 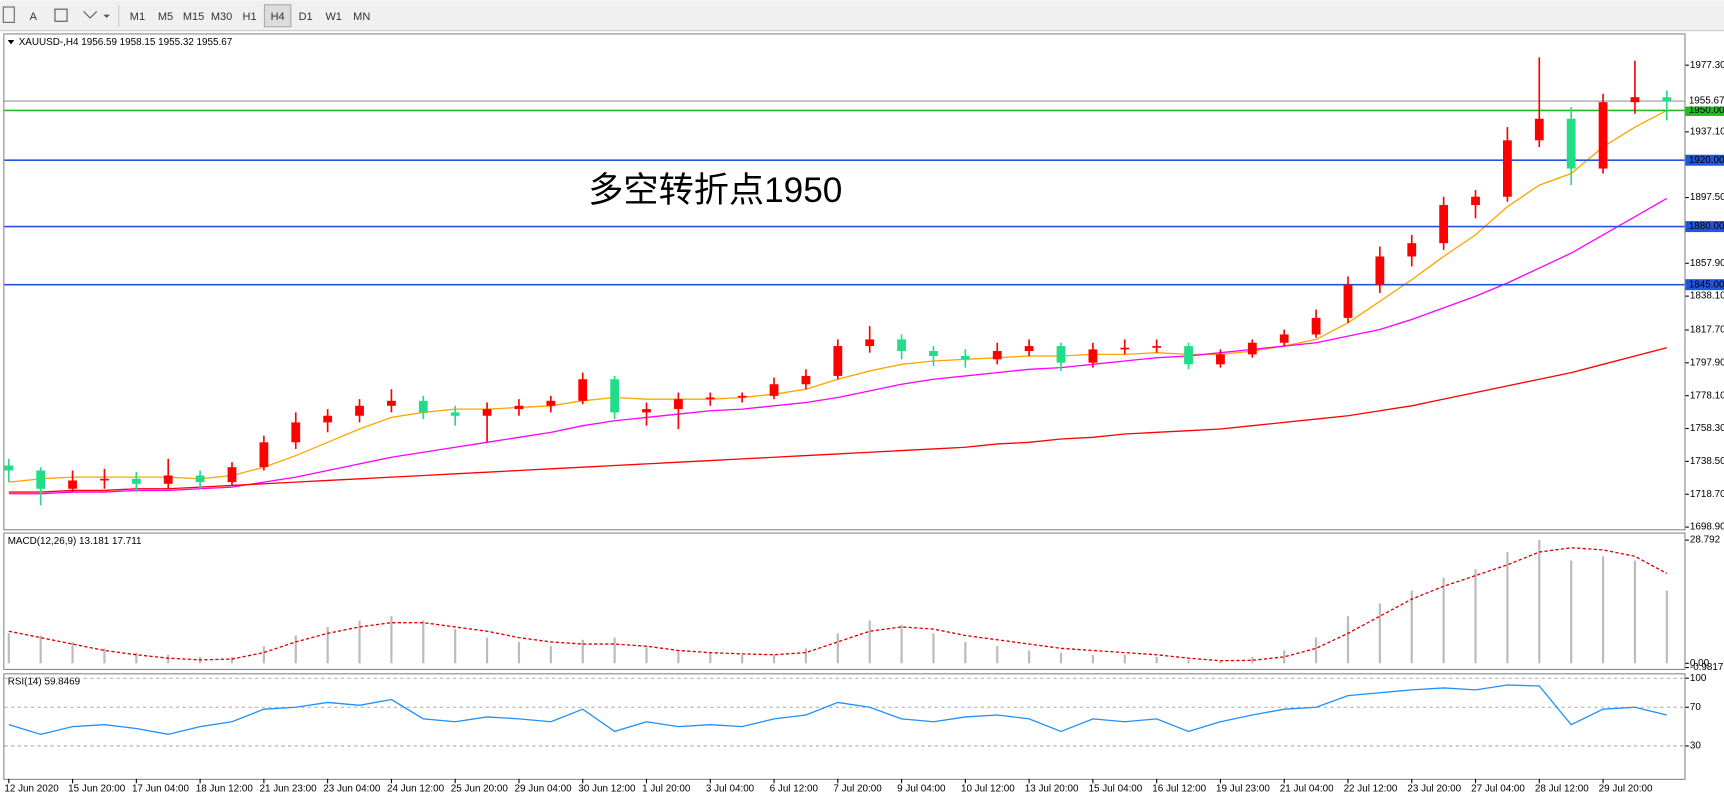 I want to click on x-tick-label: 13 Jul 20:00, so click(x=1052, y=788).